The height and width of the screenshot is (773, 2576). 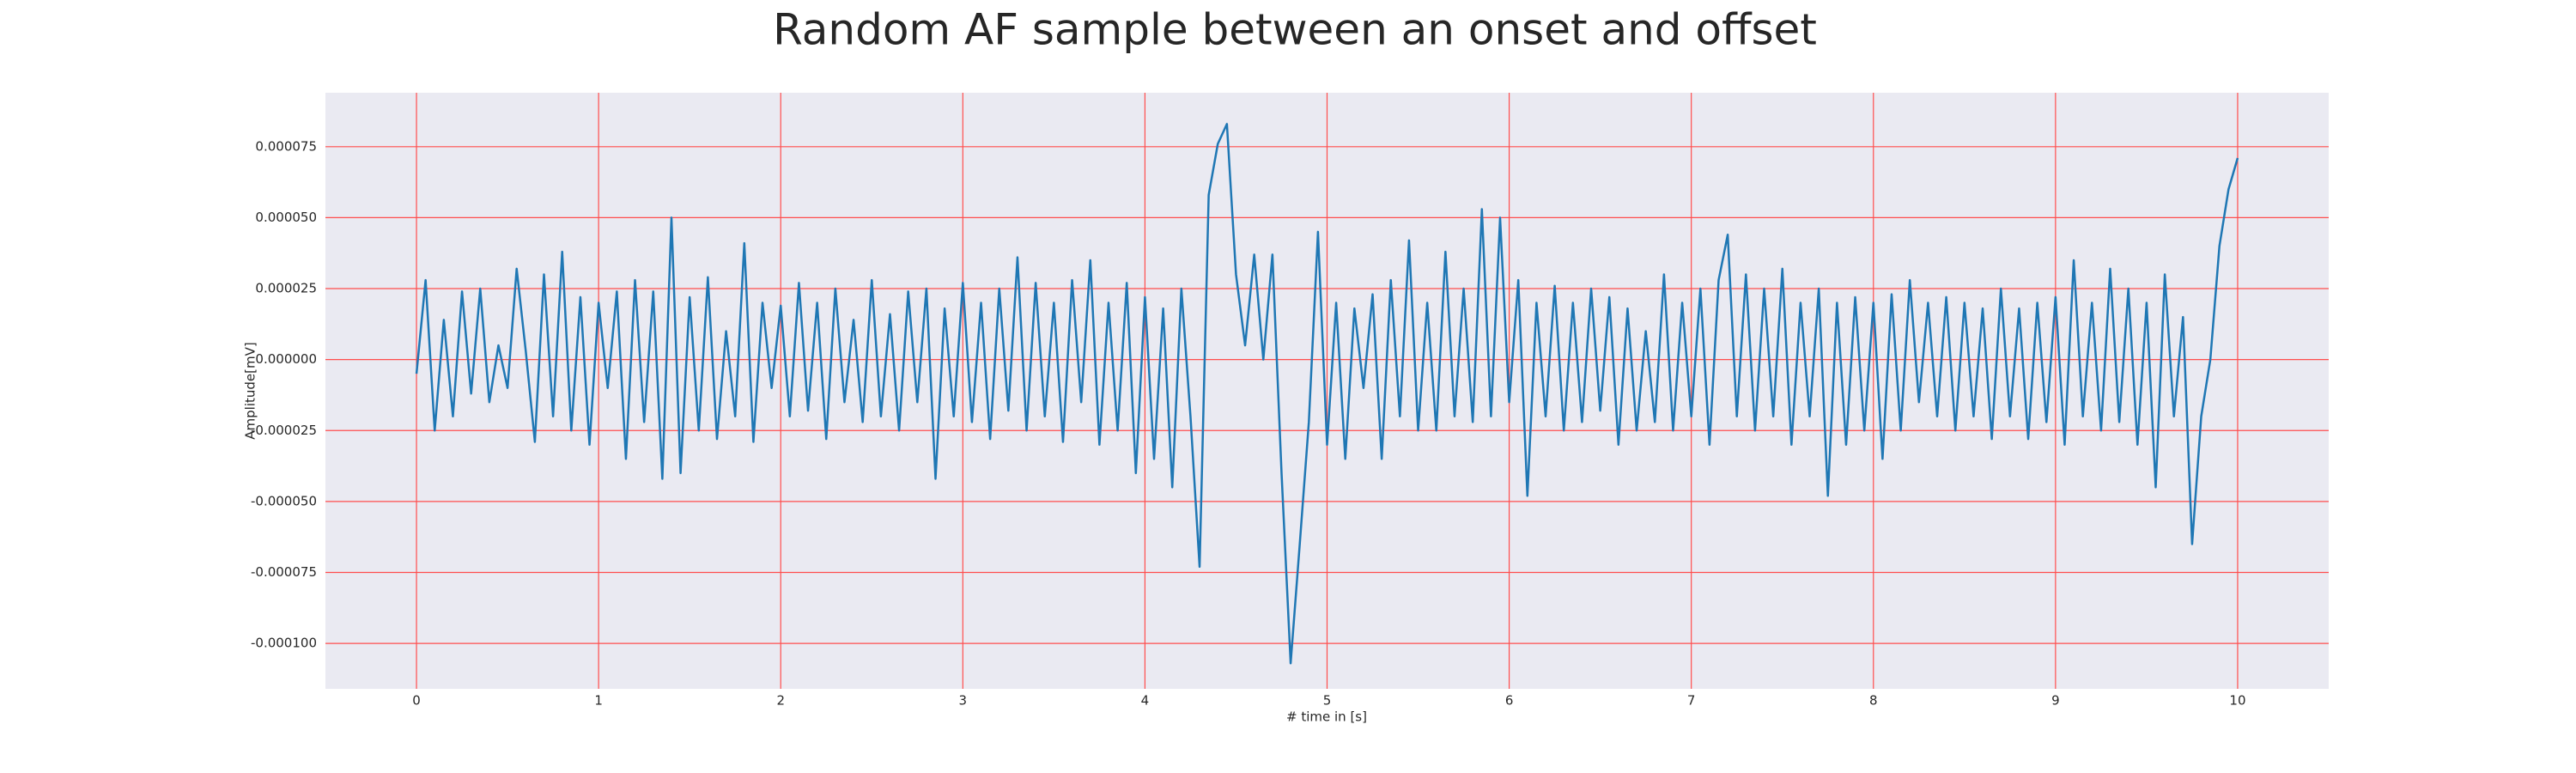 I want to click on y-tick-label: -0.000025, so click(x=284, y=430).